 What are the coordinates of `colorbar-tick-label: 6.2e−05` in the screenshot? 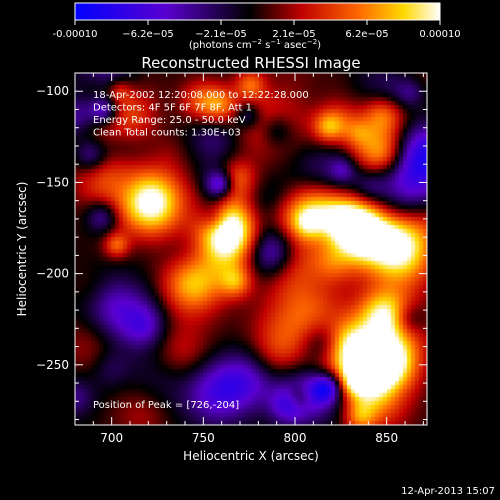 It's located at (366, 34).